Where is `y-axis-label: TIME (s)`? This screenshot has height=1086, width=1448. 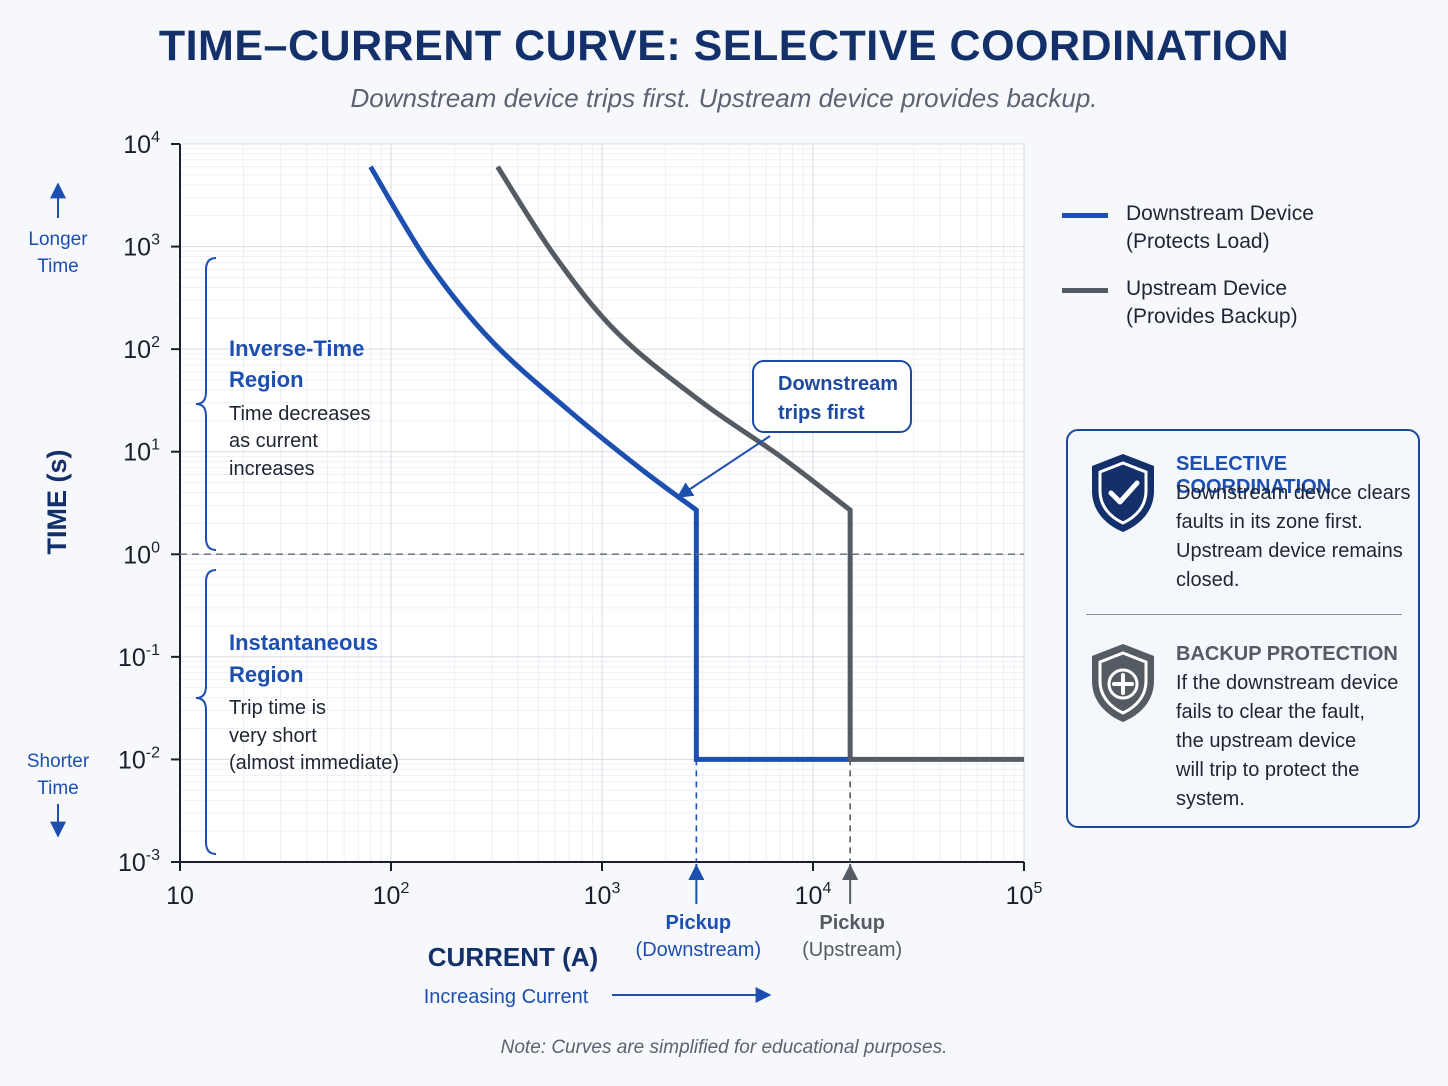
y-axis-label: TIME (s) is located at coordinates (57, 502).